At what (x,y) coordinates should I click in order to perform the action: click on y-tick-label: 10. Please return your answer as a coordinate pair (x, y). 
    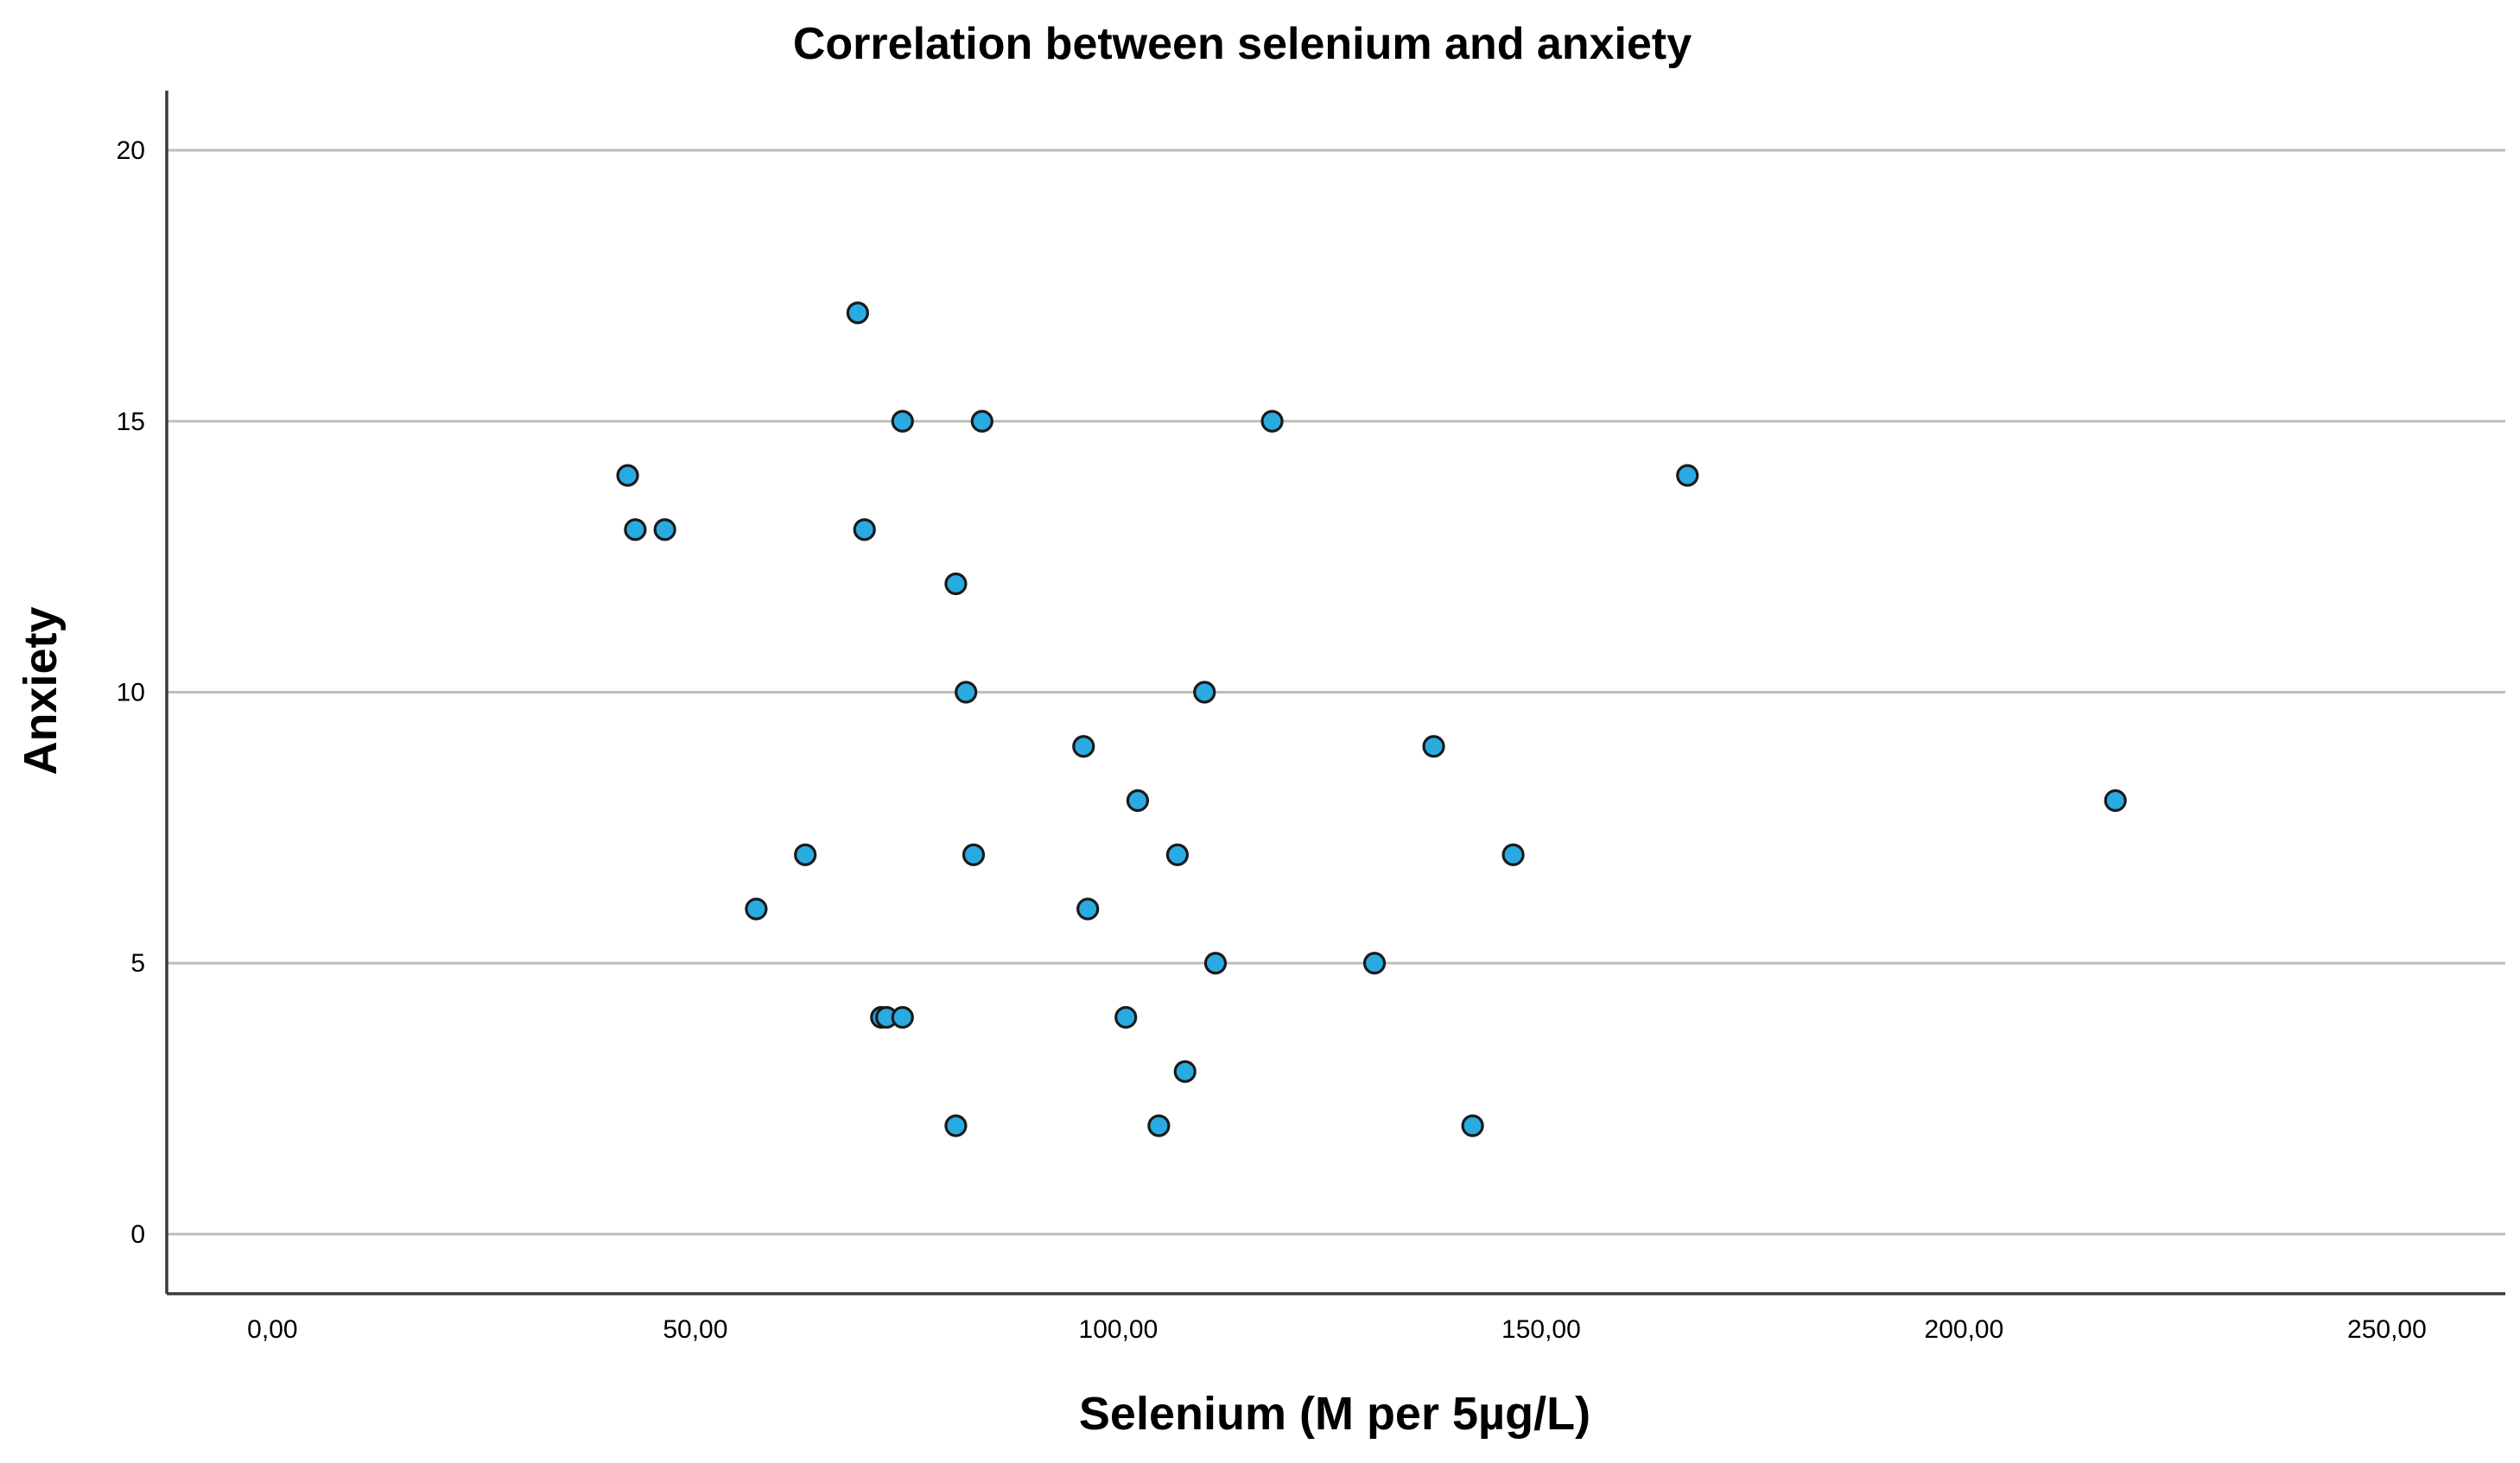
    Looking at the image, I should click on (131, 693).